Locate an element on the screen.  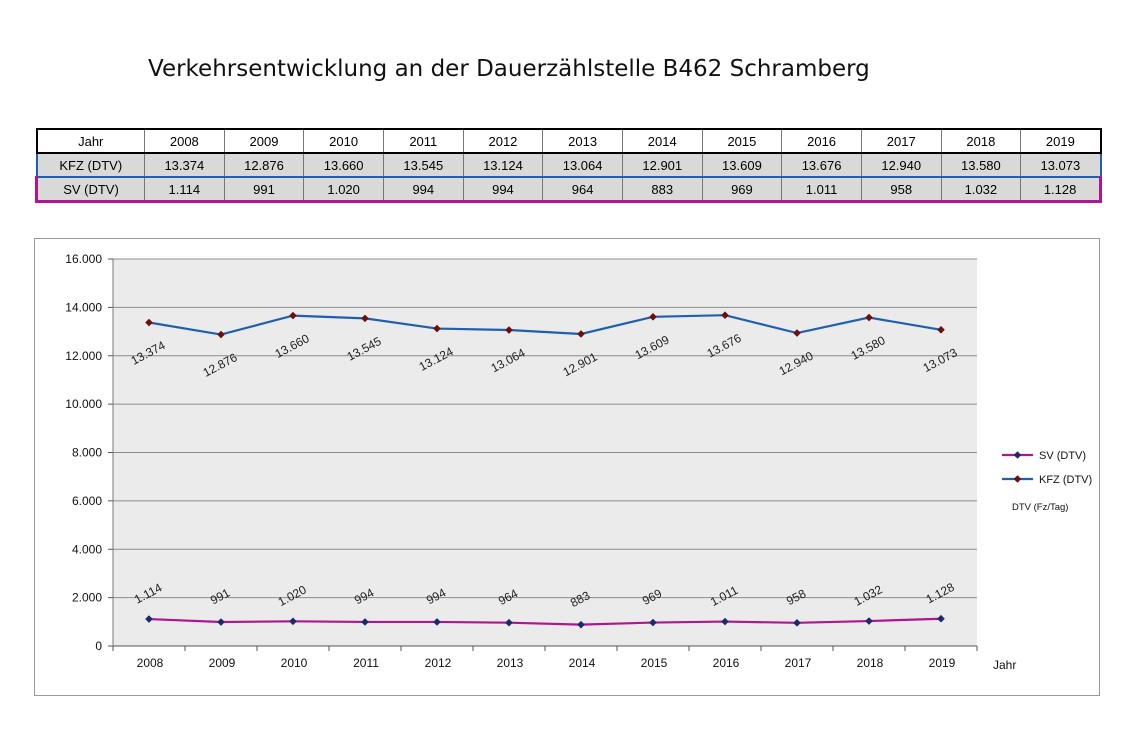
x-tick-label: 2009 is located at coordinates (222, 663).